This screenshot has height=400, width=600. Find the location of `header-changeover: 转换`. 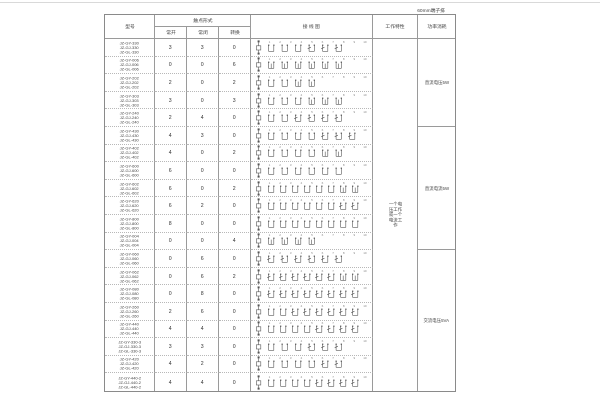

header-changeover: 转换 is located at coordinates (235, 33).